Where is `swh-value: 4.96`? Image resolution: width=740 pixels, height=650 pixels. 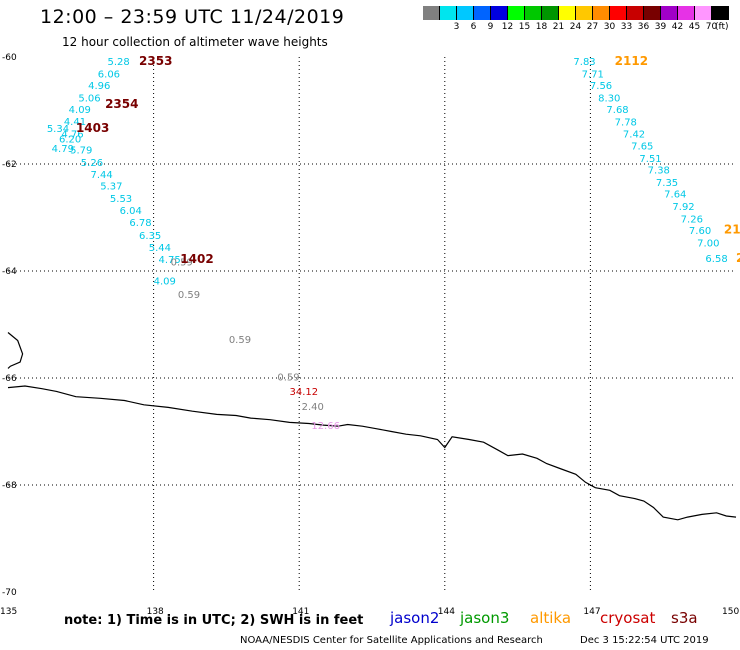 swh-value: 4.96 is located at coordinates (99, 86).